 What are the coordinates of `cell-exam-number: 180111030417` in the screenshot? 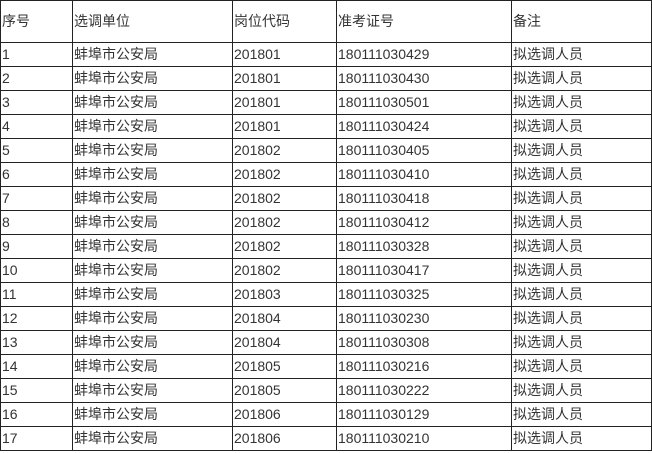 It's located at (424, 270).